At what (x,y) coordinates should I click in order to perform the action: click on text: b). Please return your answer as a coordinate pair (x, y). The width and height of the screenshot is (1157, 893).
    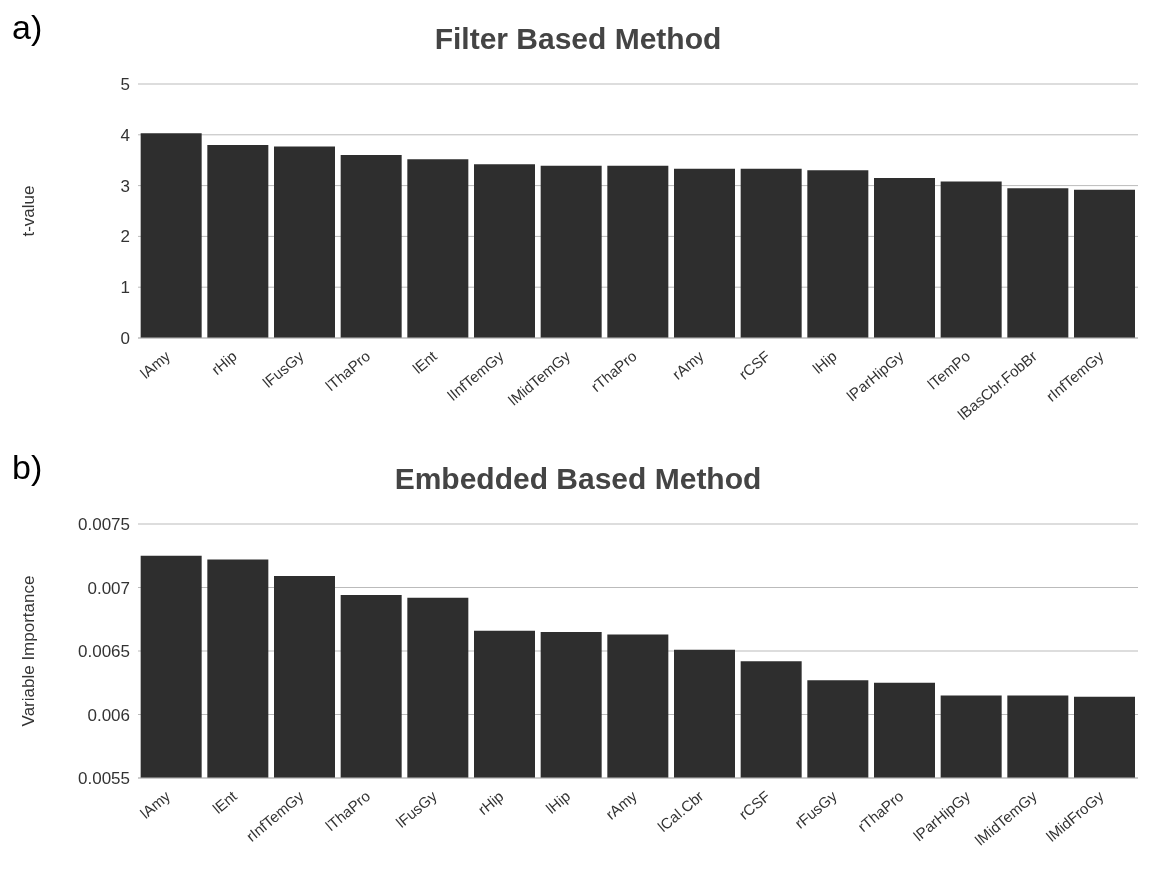
    Looking at the image, I should click on (27, 467).